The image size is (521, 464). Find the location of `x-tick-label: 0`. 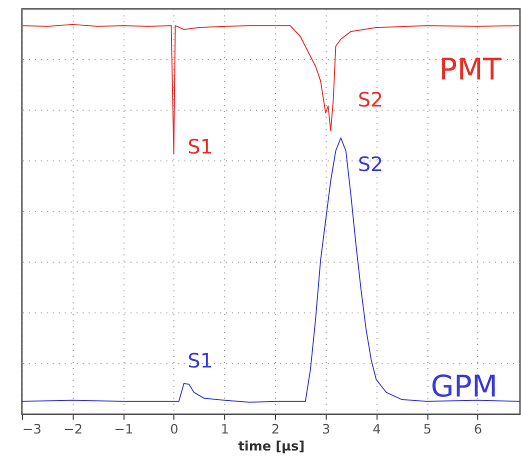

x-tick-label: 0 is located at coordinates (174, 430).